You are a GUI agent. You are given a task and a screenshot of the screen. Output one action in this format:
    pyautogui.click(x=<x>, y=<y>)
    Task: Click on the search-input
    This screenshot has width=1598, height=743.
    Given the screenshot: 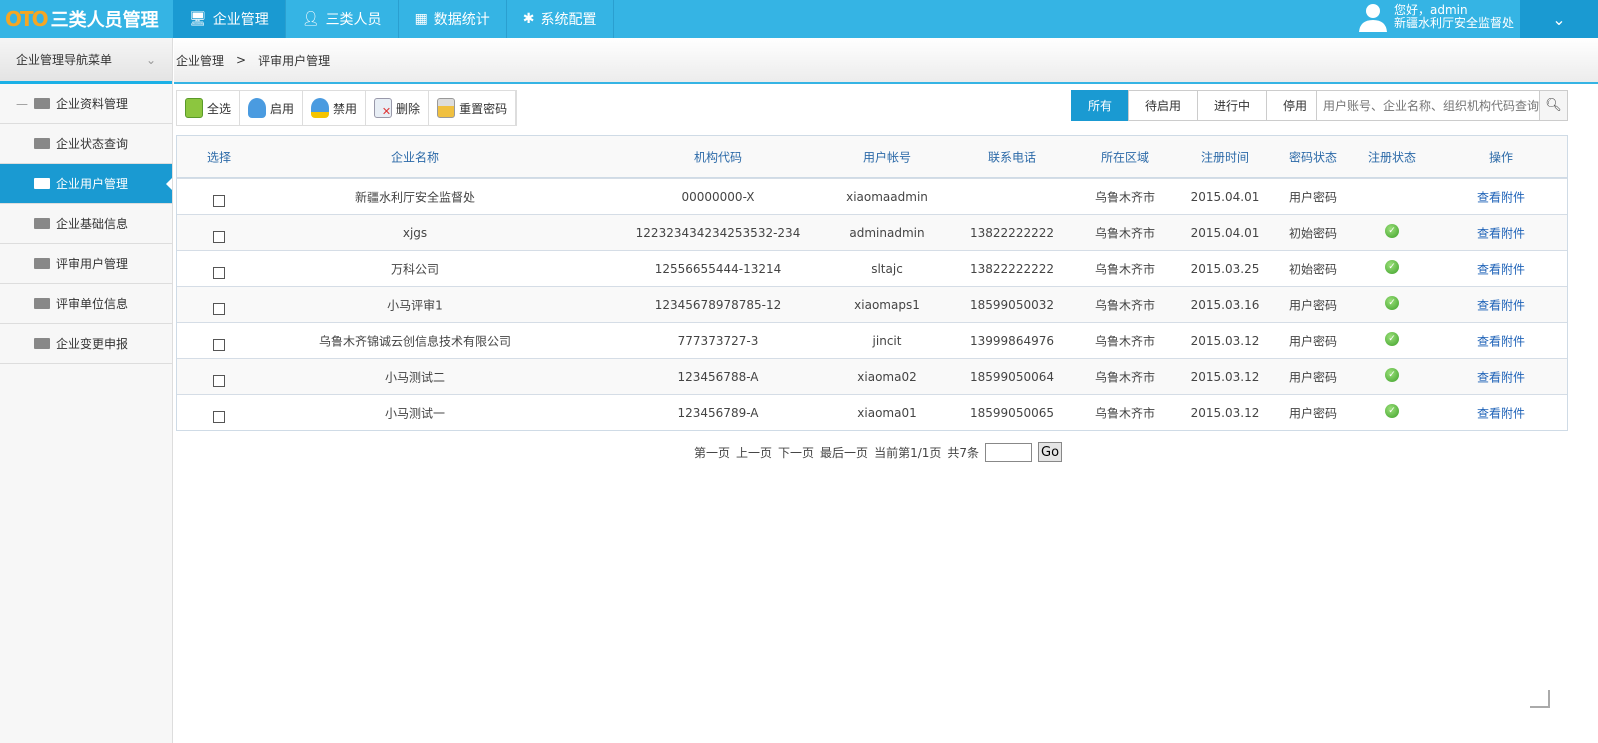 What is the action you would take?
    pyautogui.click(x=1428, y=105)
    